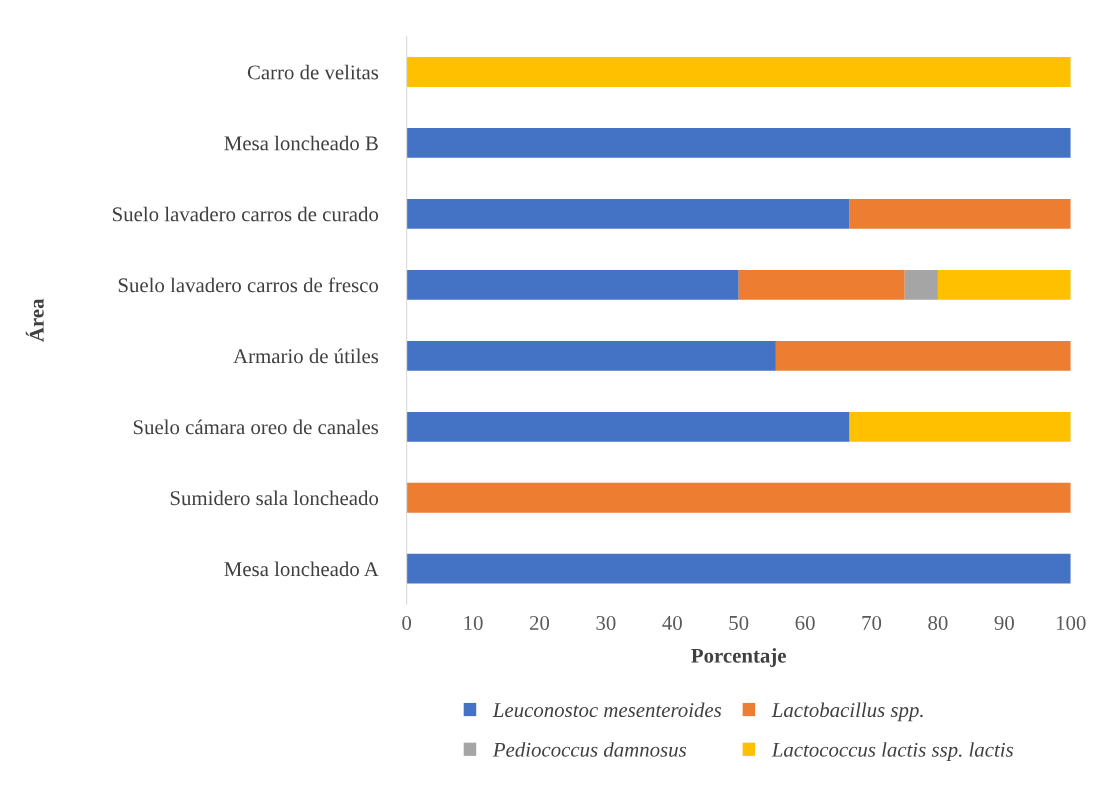 Image resolution: width=1105 pixels, height=811 pixels. Describe the element at coordinates (248, 285) in the screenshot. I see `y-tick-label: Suelo lavadero carros de fresco` at that location.